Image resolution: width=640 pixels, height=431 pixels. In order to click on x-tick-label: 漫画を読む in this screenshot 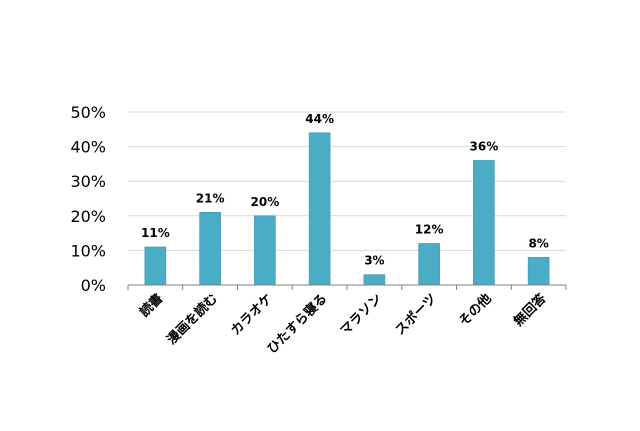, I will do `click(192, 319)`.